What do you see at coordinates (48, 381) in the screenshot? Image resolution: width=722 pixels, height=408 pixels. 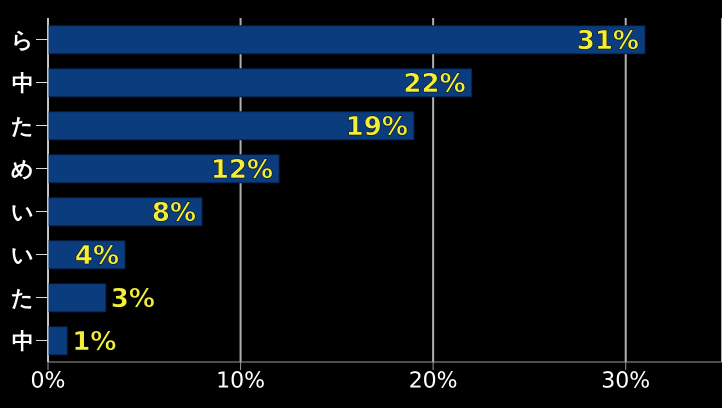 I see `x-tick-label: 0%` at bounding box center [48, 381].